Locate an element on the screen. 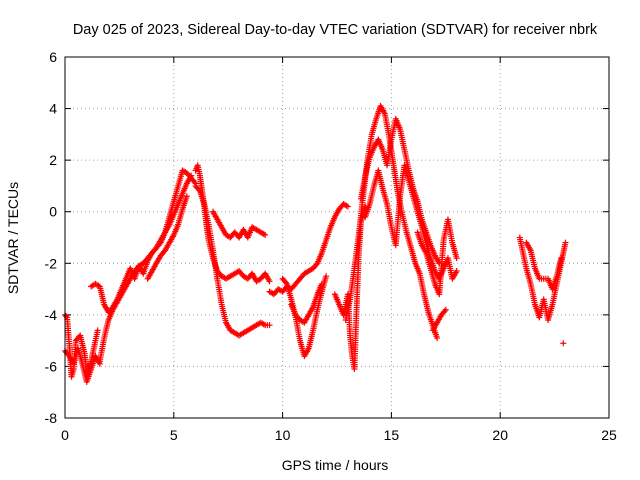 Image resolution: width=640 pixels, height=480 pixels. x-tick-label: 20 is located at coordinates (500, 435).